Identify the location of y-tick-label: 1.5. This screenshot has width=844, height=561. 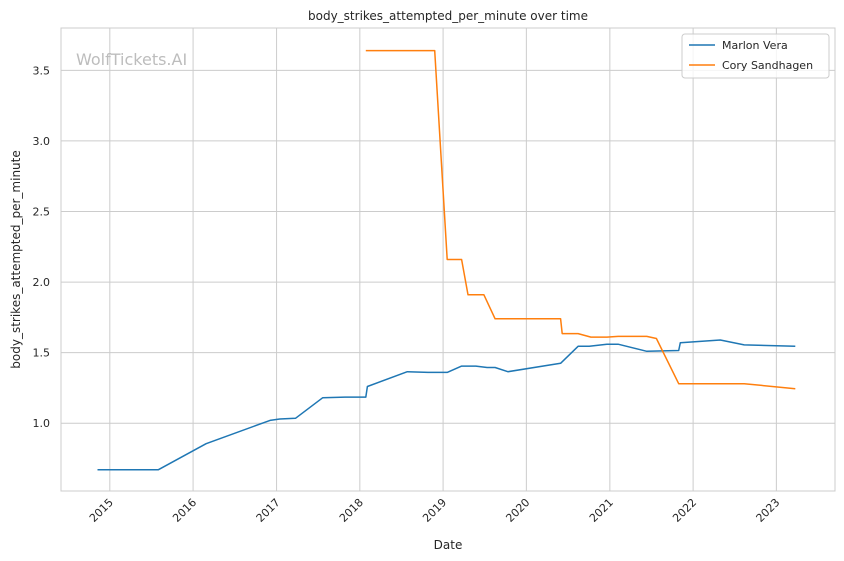
(42, 353).